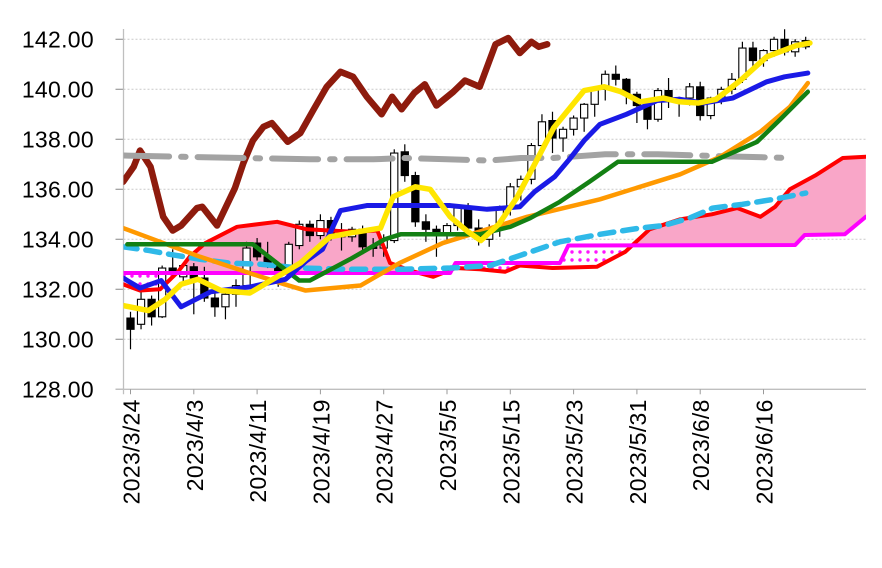 The width and height of the screenshot is (882, 568). Describe the element at coordinates (58, 239) in the screenshot. I see `y-axis-label: 134.00` at that location.